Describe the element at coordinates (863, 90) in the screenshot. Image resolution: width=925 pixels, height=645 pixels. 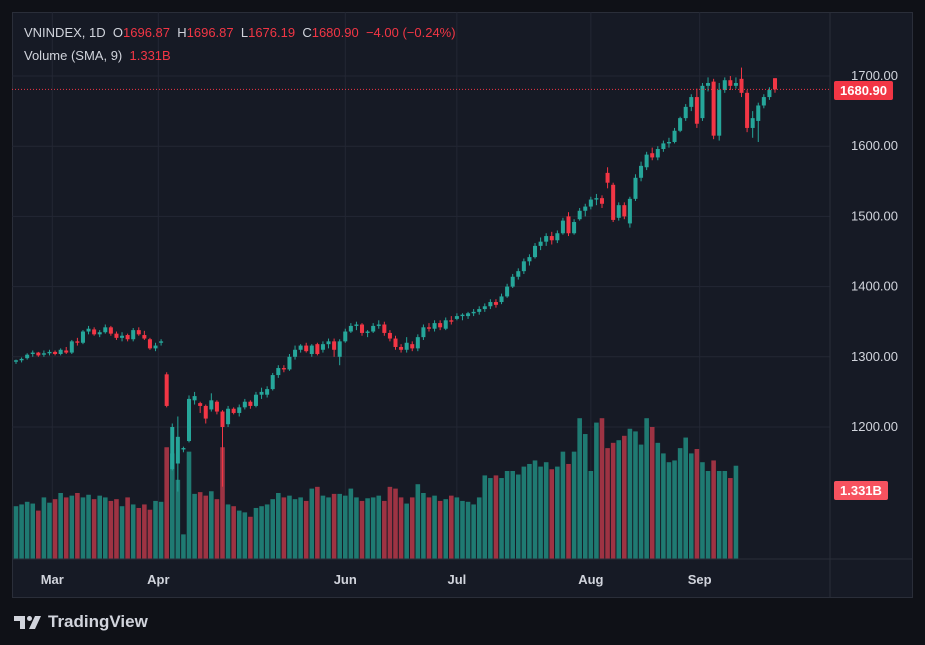
I see `current-price-tag: 1680.90` at that location.